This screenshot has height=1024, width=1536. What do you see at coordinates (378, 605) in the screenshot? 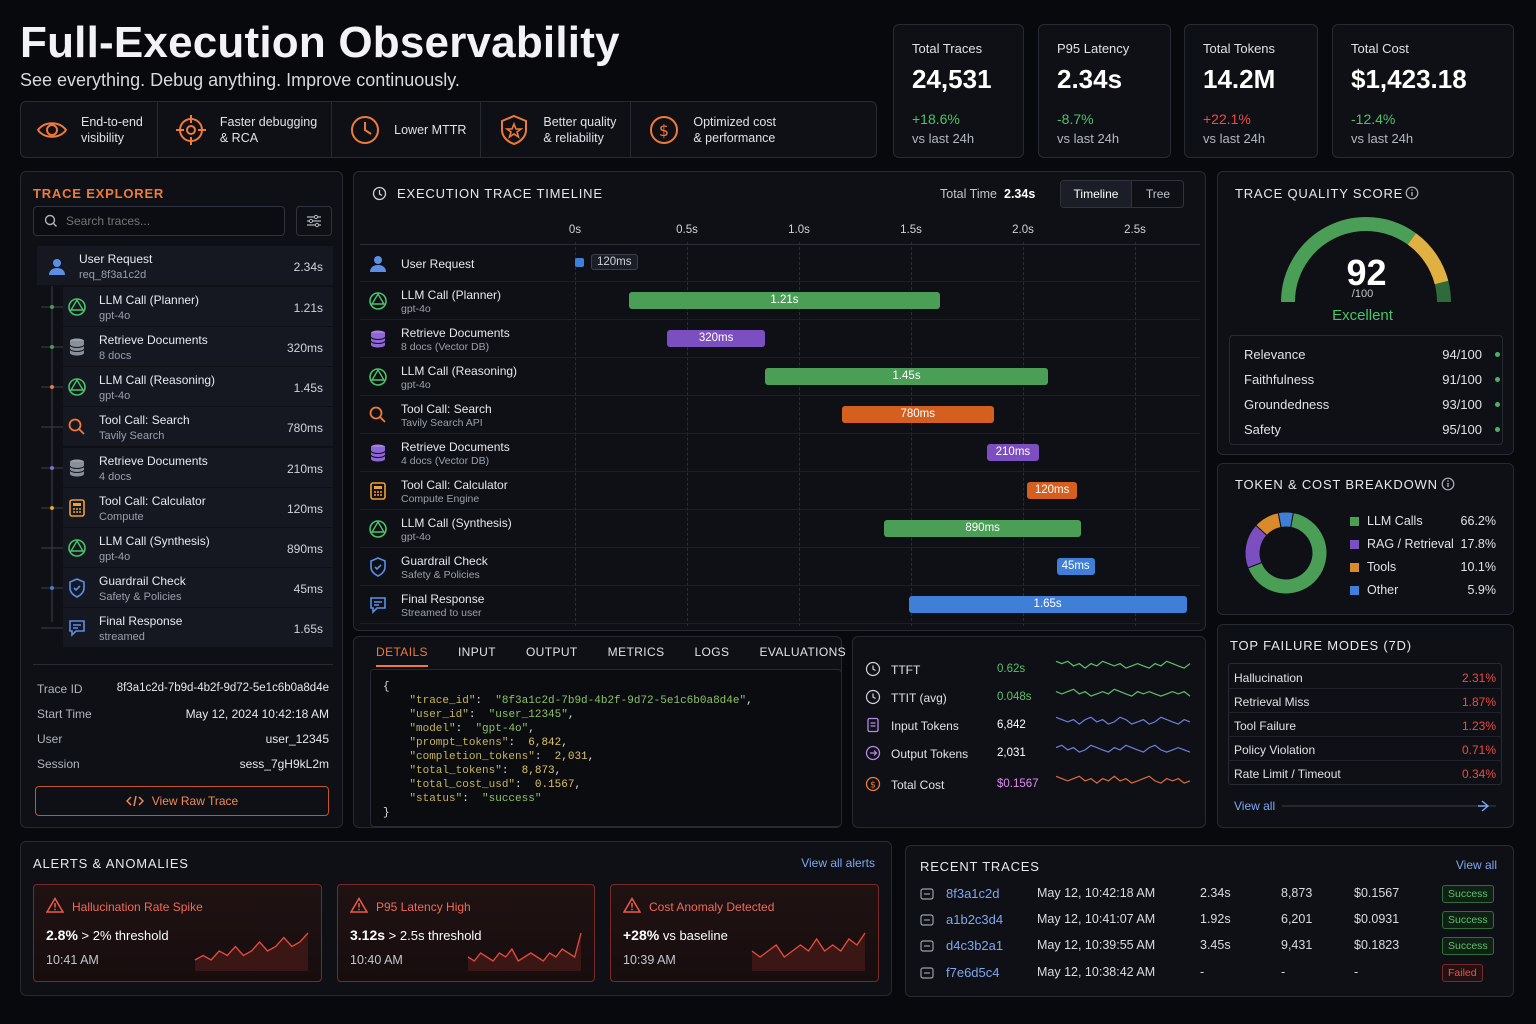
I see `message-icon` at bounding box center [378, 605].